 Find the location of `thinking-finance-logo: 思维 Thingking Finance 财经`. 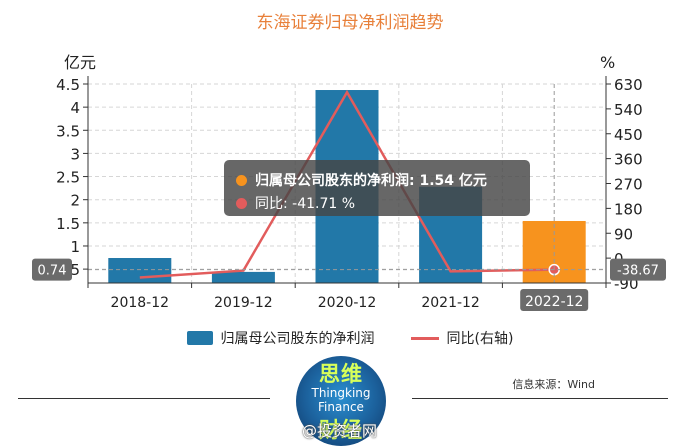

thinking-finance-logo: 思维 Thingking Finance 财经 is located at coordinates (341, 401).